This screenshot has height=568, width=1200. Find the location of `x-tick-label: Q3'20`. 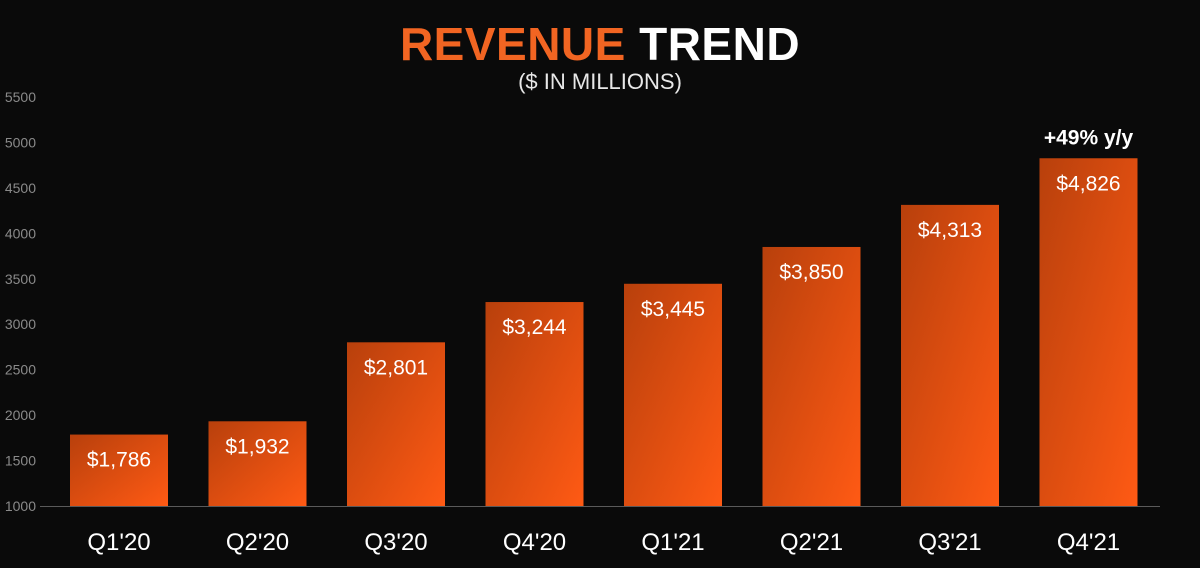

x-tick-label: Q3'20 is located at coordinates (395, 542).